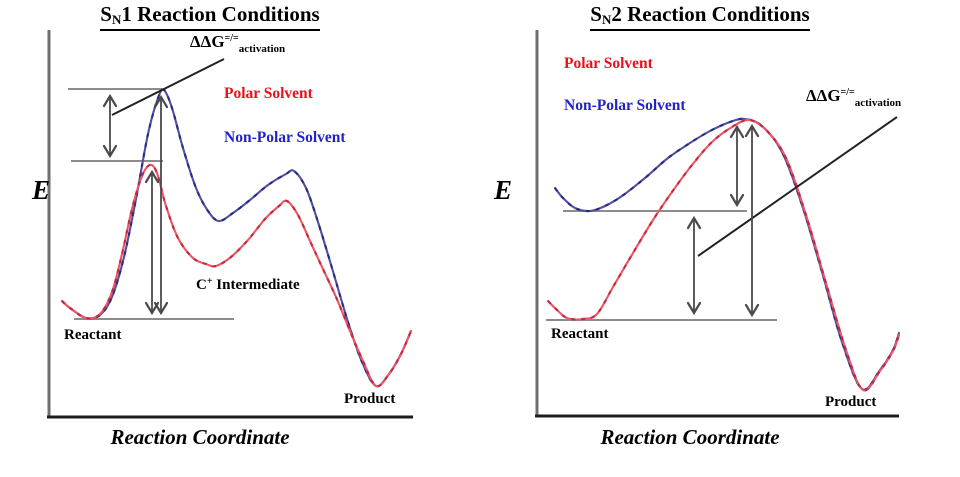 The image size is (960, 477). What do you see at coordinates (116, 19) in the screenshot?
I see `left-title-subscript: N` at bounding box center [116, 19].